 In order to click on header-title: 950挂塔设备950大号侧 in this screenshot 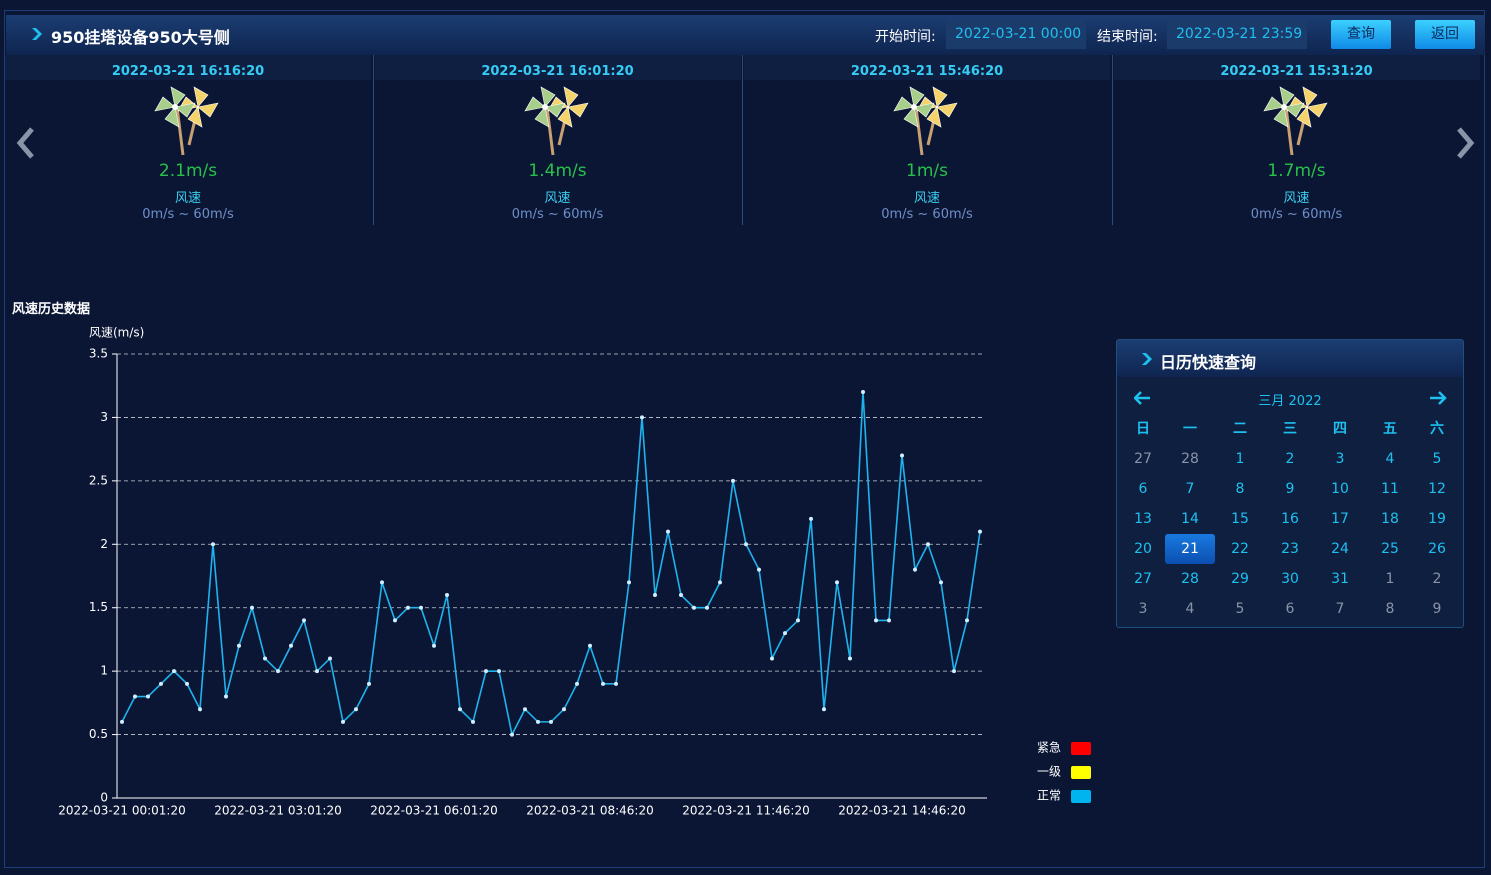, I will do `click(140, 37)`.